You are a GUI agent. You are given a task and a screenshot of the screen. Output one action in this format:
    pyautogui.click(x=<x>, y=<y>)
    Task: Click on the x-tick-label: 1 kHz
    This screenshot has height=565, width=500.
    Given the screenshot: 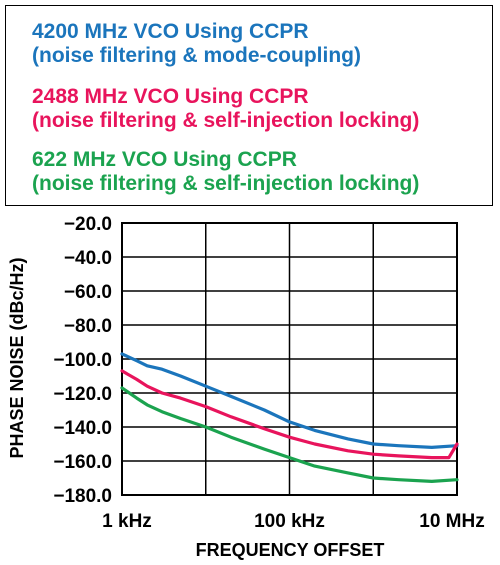 What is the action you would take?
    pyautogui.click(x=127, y=521)
    